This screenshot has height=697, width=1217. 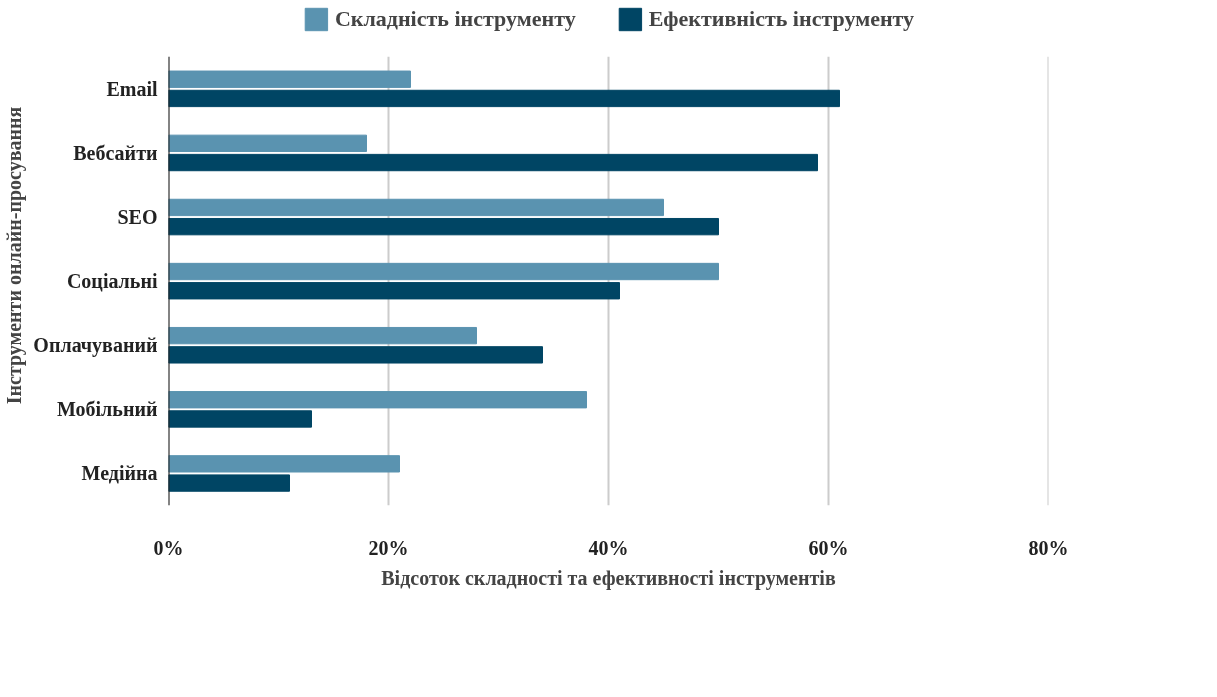 What do you see at coordinates (112, 281) in the screenshot?
I see `y-tick-label: Соціальні` at bounding box center [112, 281].